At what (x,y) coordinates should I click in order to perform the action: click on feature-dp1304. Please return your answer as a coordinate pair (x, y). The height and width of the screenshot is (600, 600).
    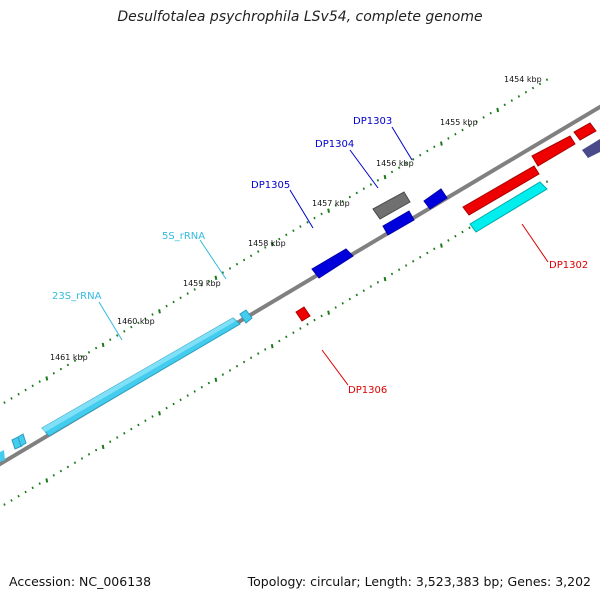
    Looking at the image, I should click on (391, 205).